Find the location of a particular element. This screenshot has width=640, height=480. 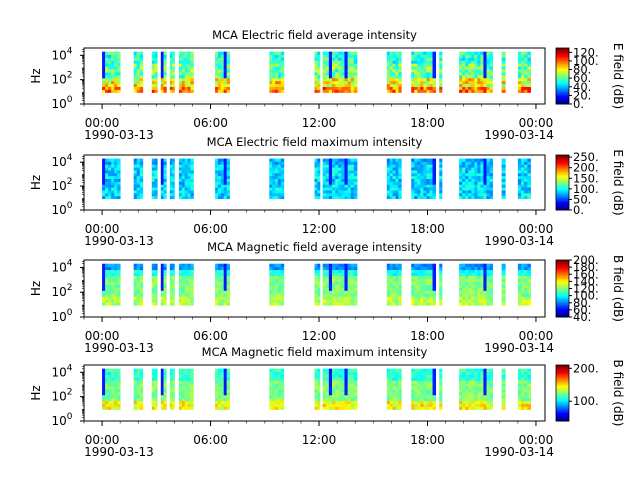

colorbar-label: B field (dB) is located at coordinates (618, 288).